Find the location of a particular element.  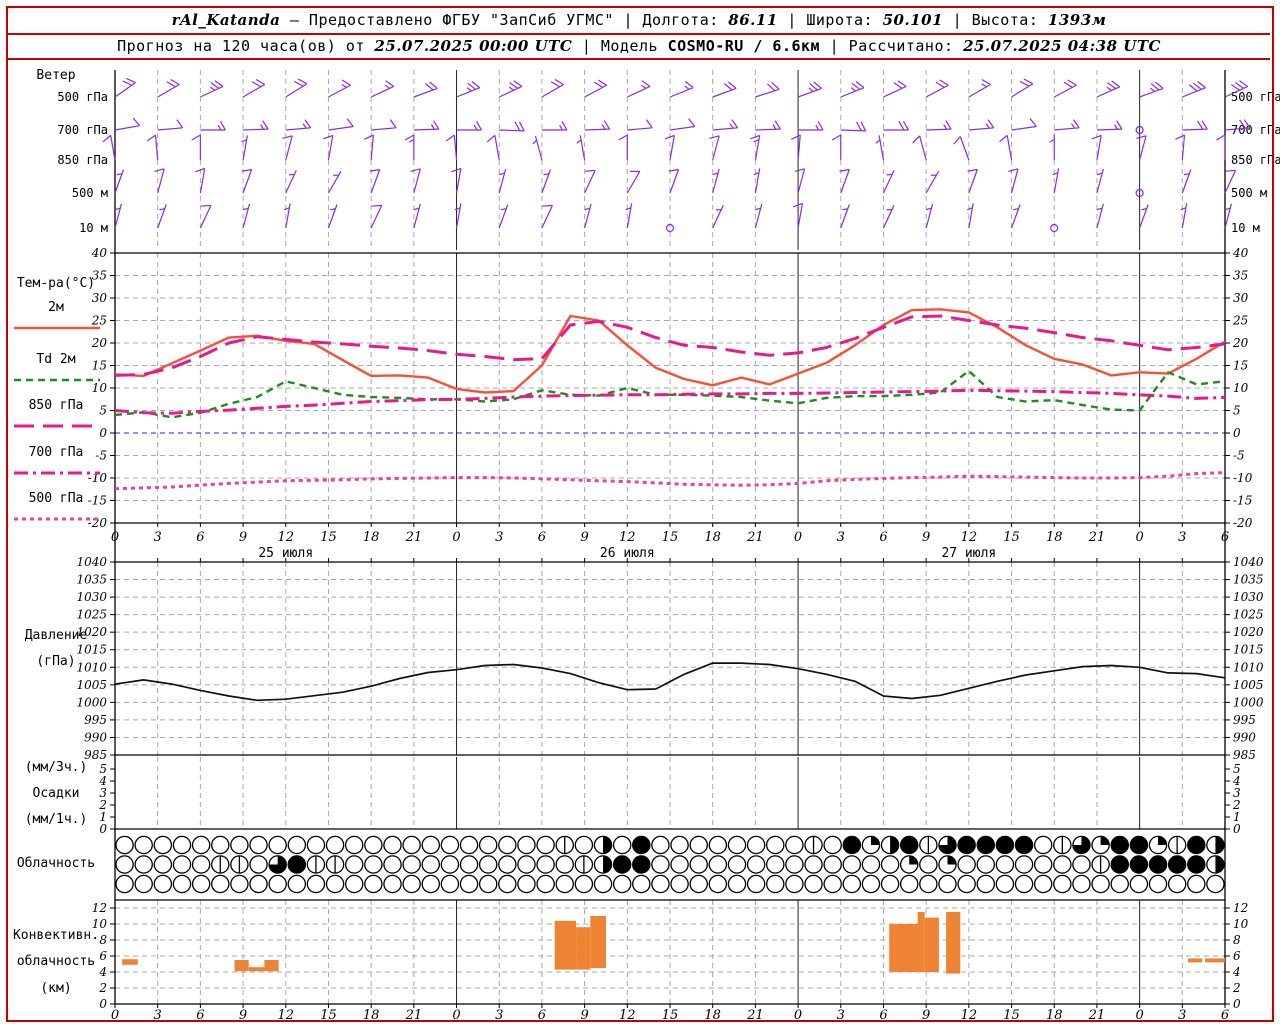

svg-text: 30 is located at coordinates (1241, 298).